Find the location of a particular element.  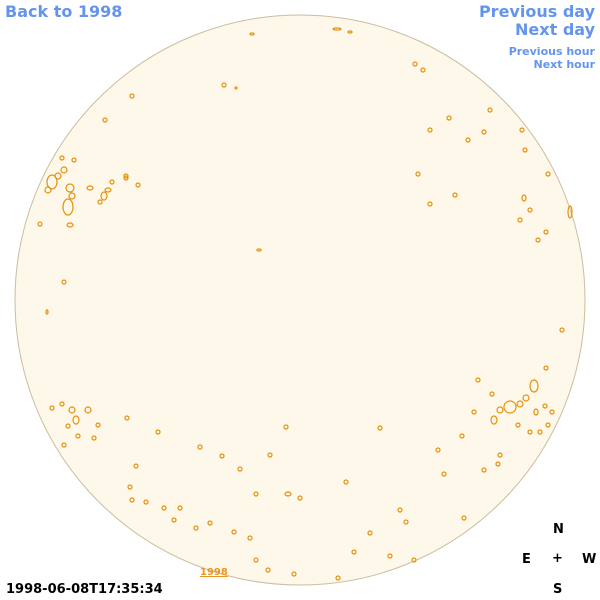

compass-west: W is located at coordinates (589, 559).